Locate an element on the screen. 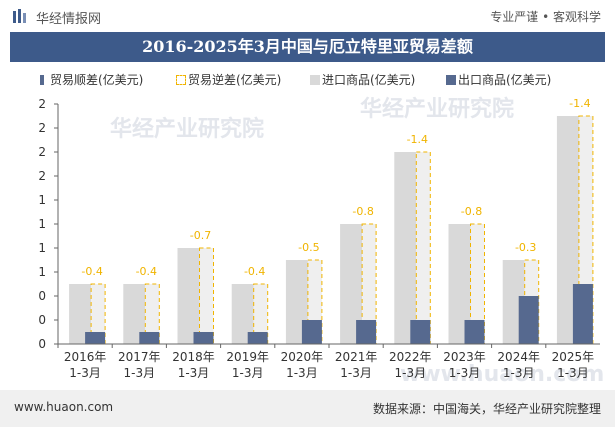 This screenshot has width=615, height=427. legend-label-export: 出口商品(亿美元) is located at coordinates (505, 80).